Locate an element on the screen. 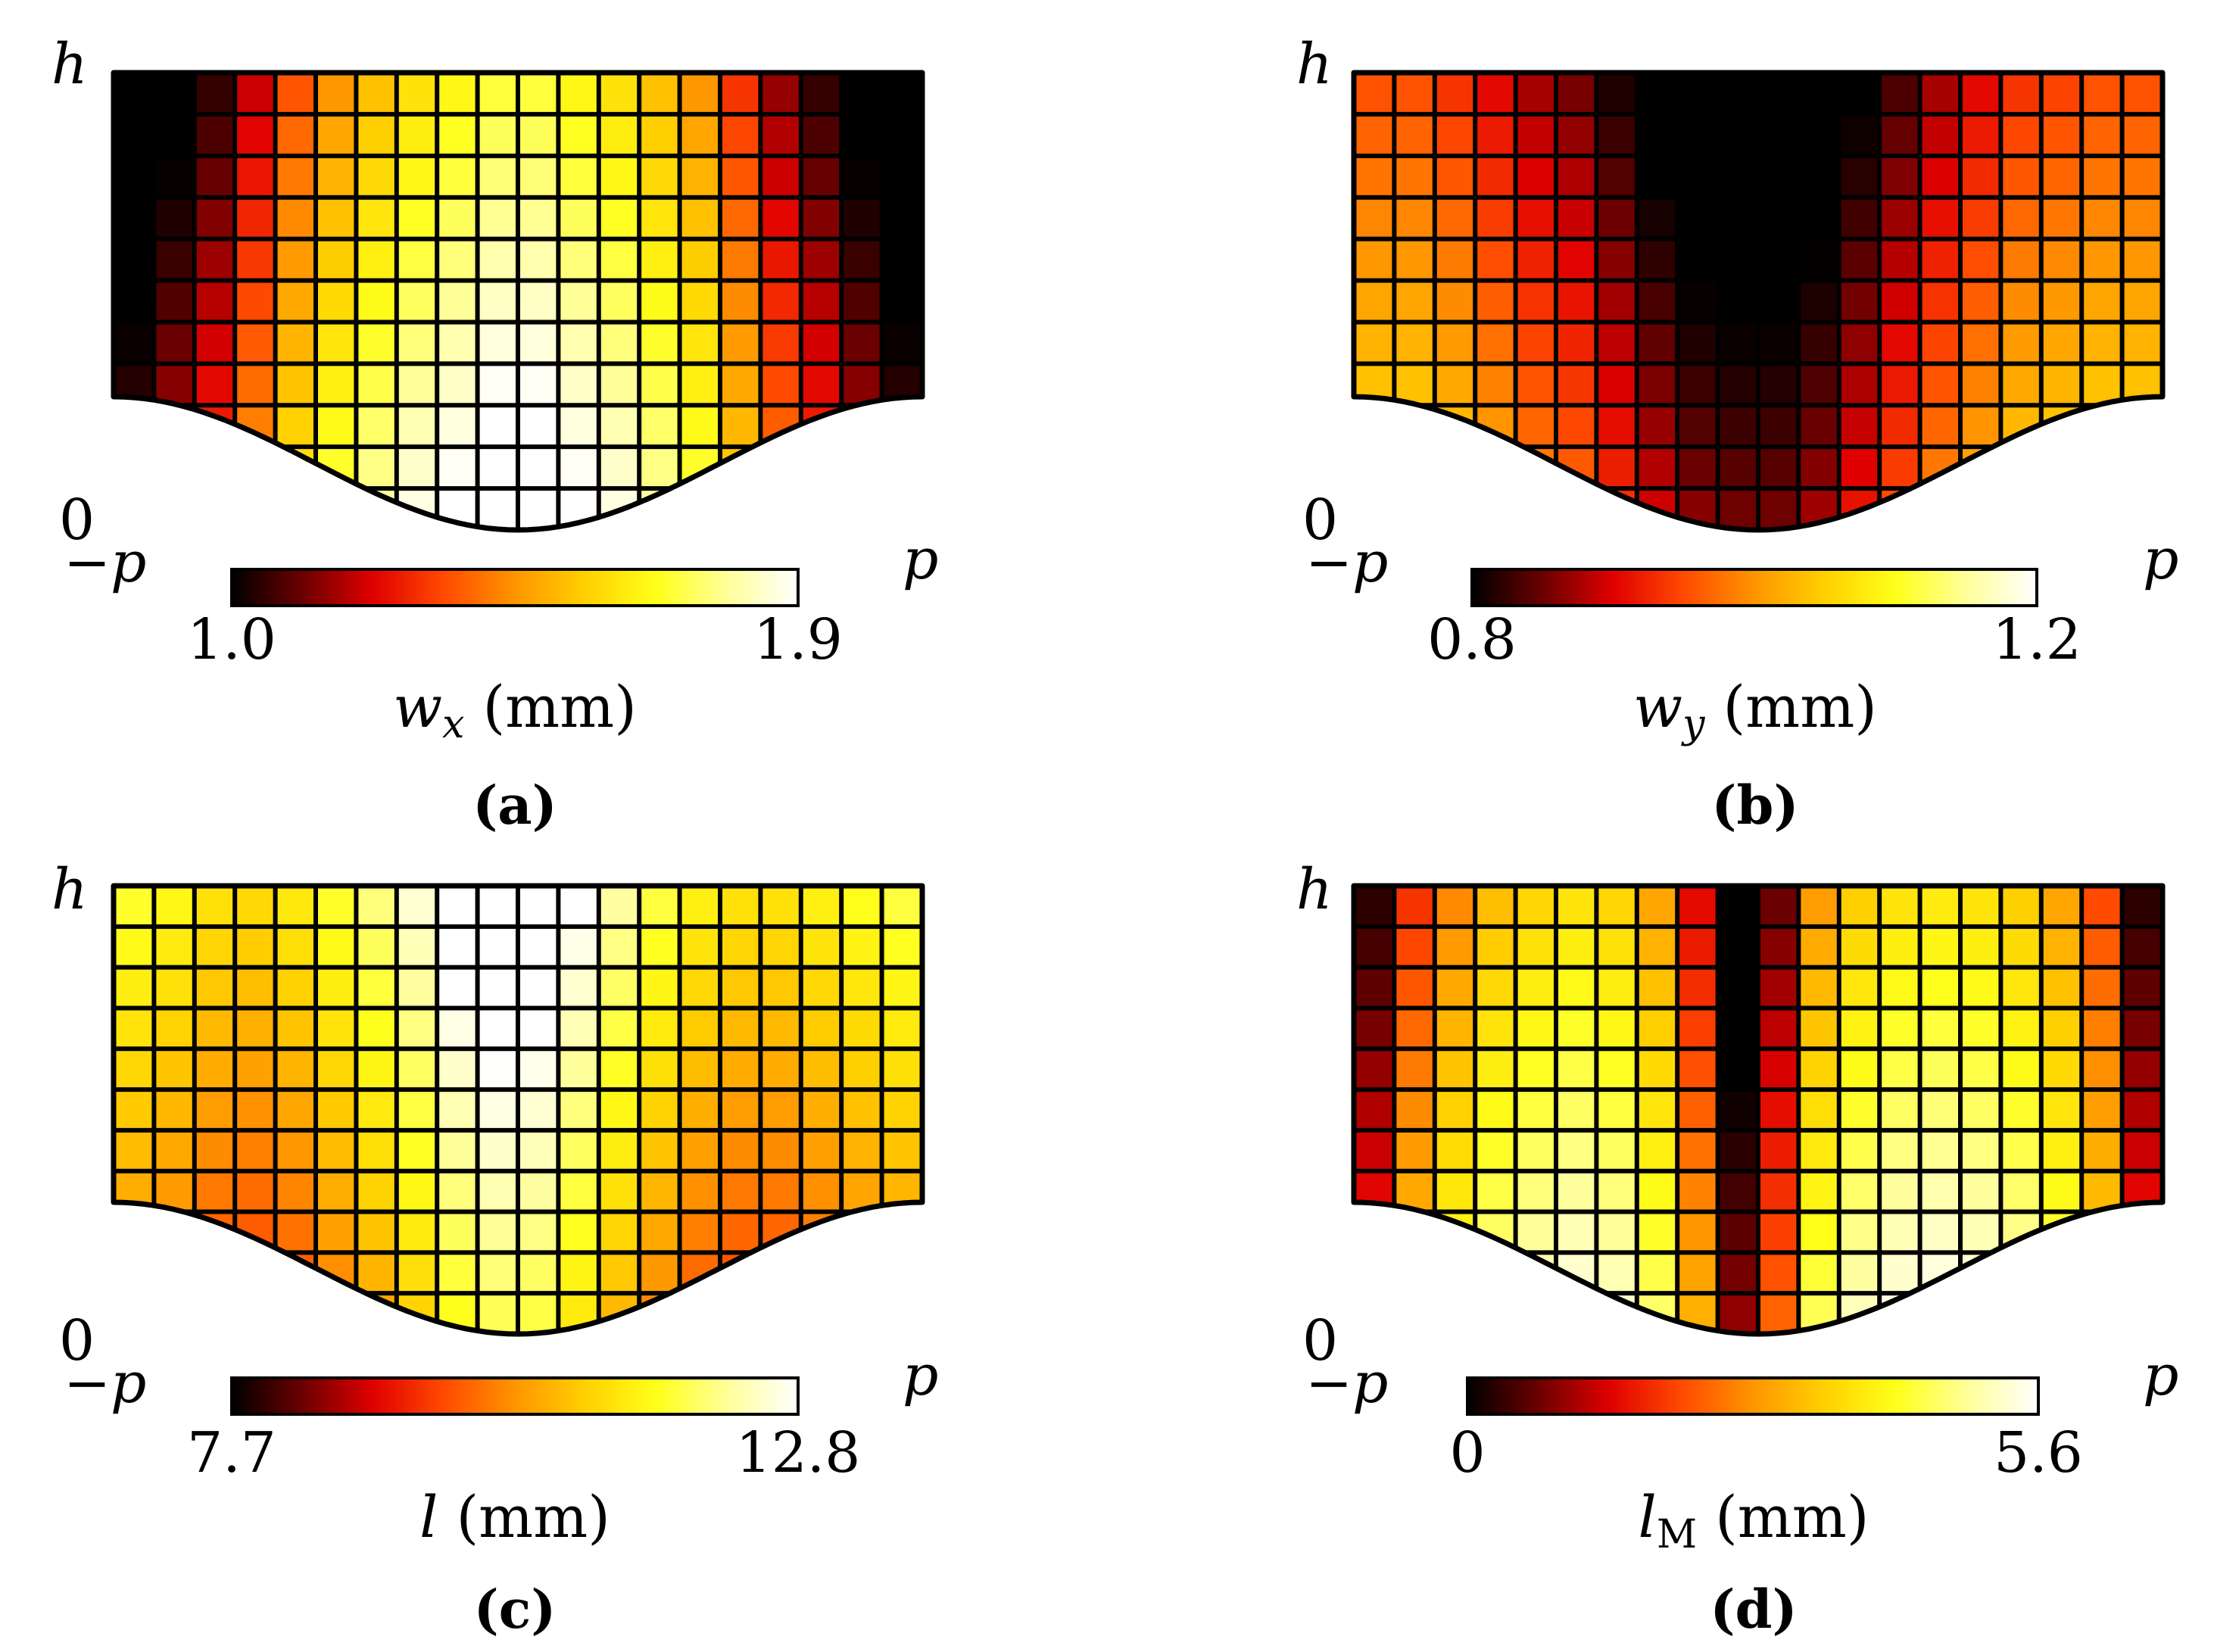 This screenshot has height=1652, width=2214. colorbar-title-d: lM (mm) is located at coordinates (1754, 1520).